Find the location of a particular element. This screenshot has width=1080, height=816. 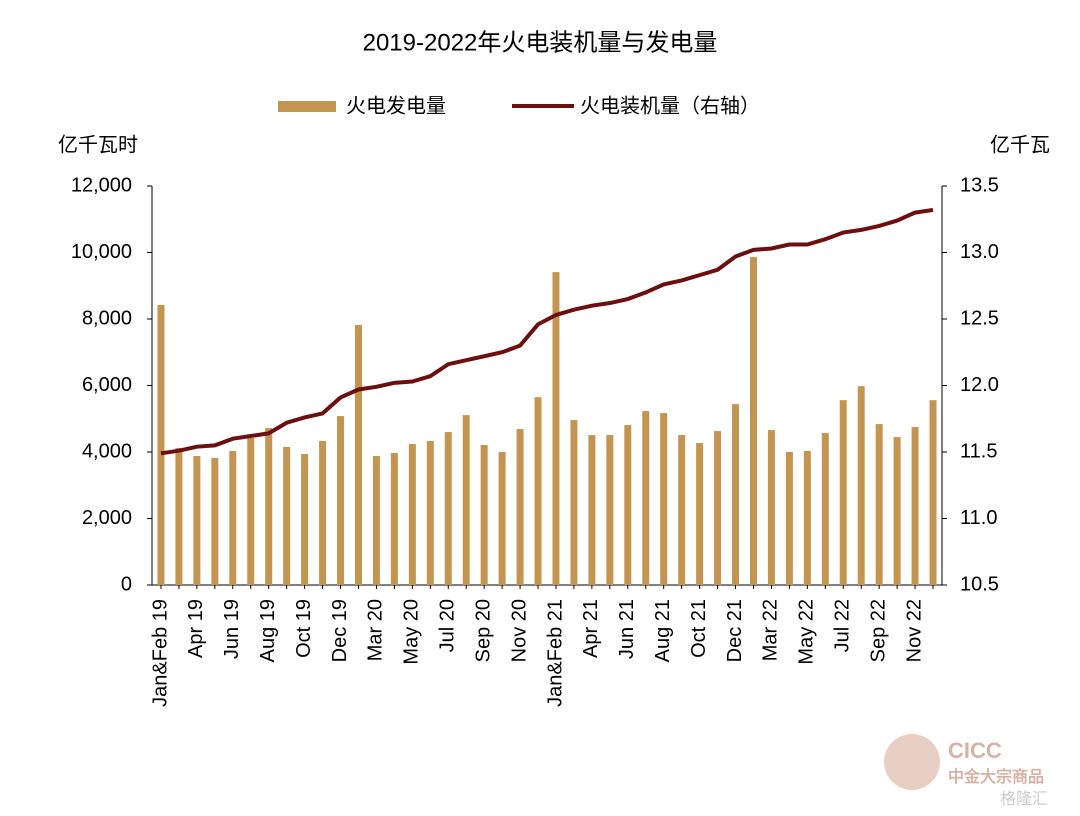

logo is located at coordinates (912, 762).